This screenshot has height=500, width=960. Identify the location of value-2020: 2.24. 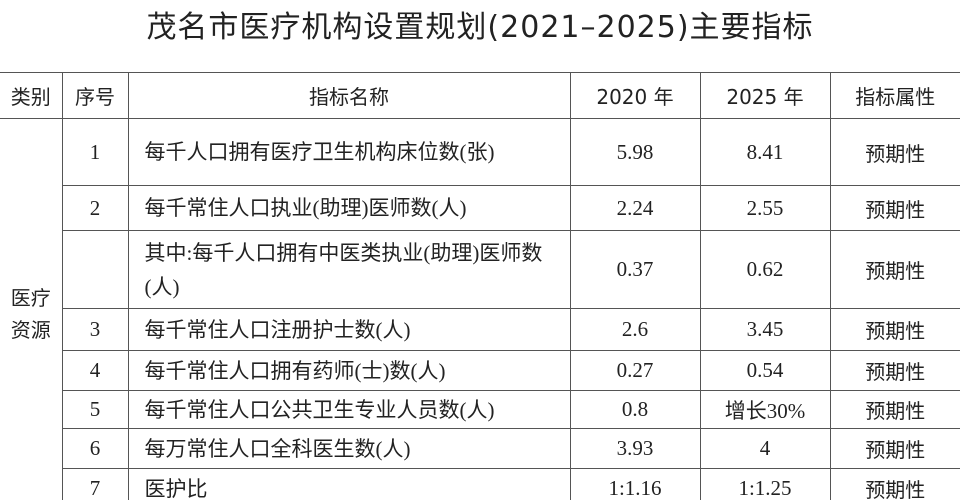
(635, 208).